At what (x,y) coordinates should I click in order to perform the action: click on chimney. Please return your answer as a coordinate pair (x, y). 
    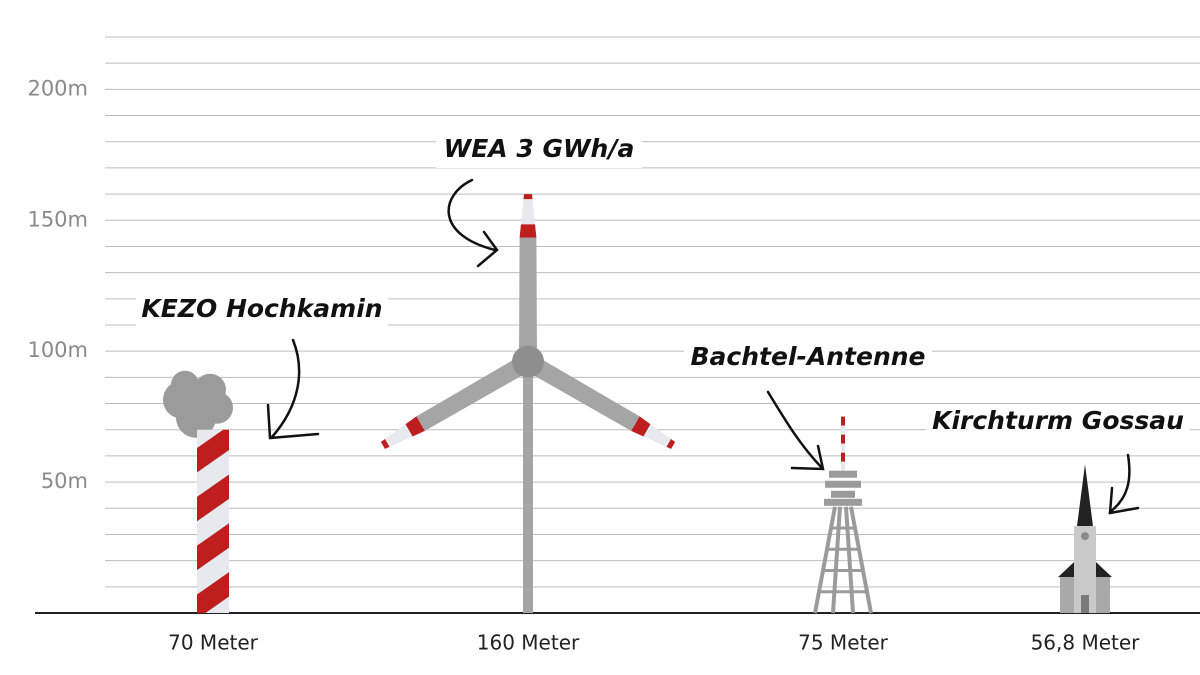
    Looking at the image, I should click on (213, 521).